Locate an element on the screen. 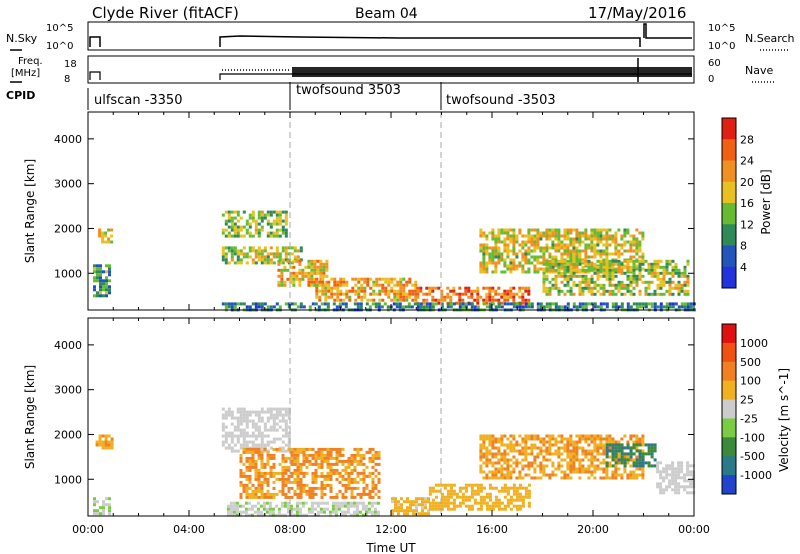 The height and width of the screenshot is (554, 800). power-colorbar-swatch is located at coordinates (729, 150).